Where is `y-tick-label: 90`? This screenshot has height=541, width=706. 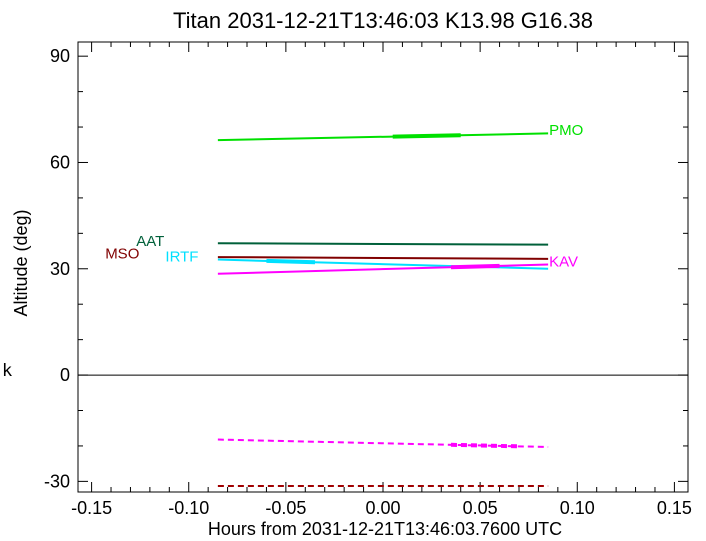 y-tick-label: 90 is located at coordinates (60, 56).